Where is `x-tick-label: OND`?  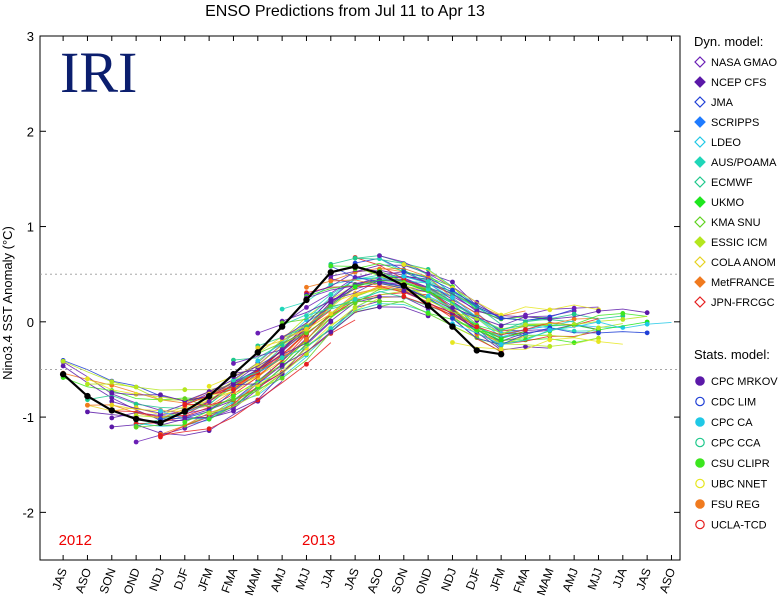 x-tick-label: OND is located at coordinates (424, 581).